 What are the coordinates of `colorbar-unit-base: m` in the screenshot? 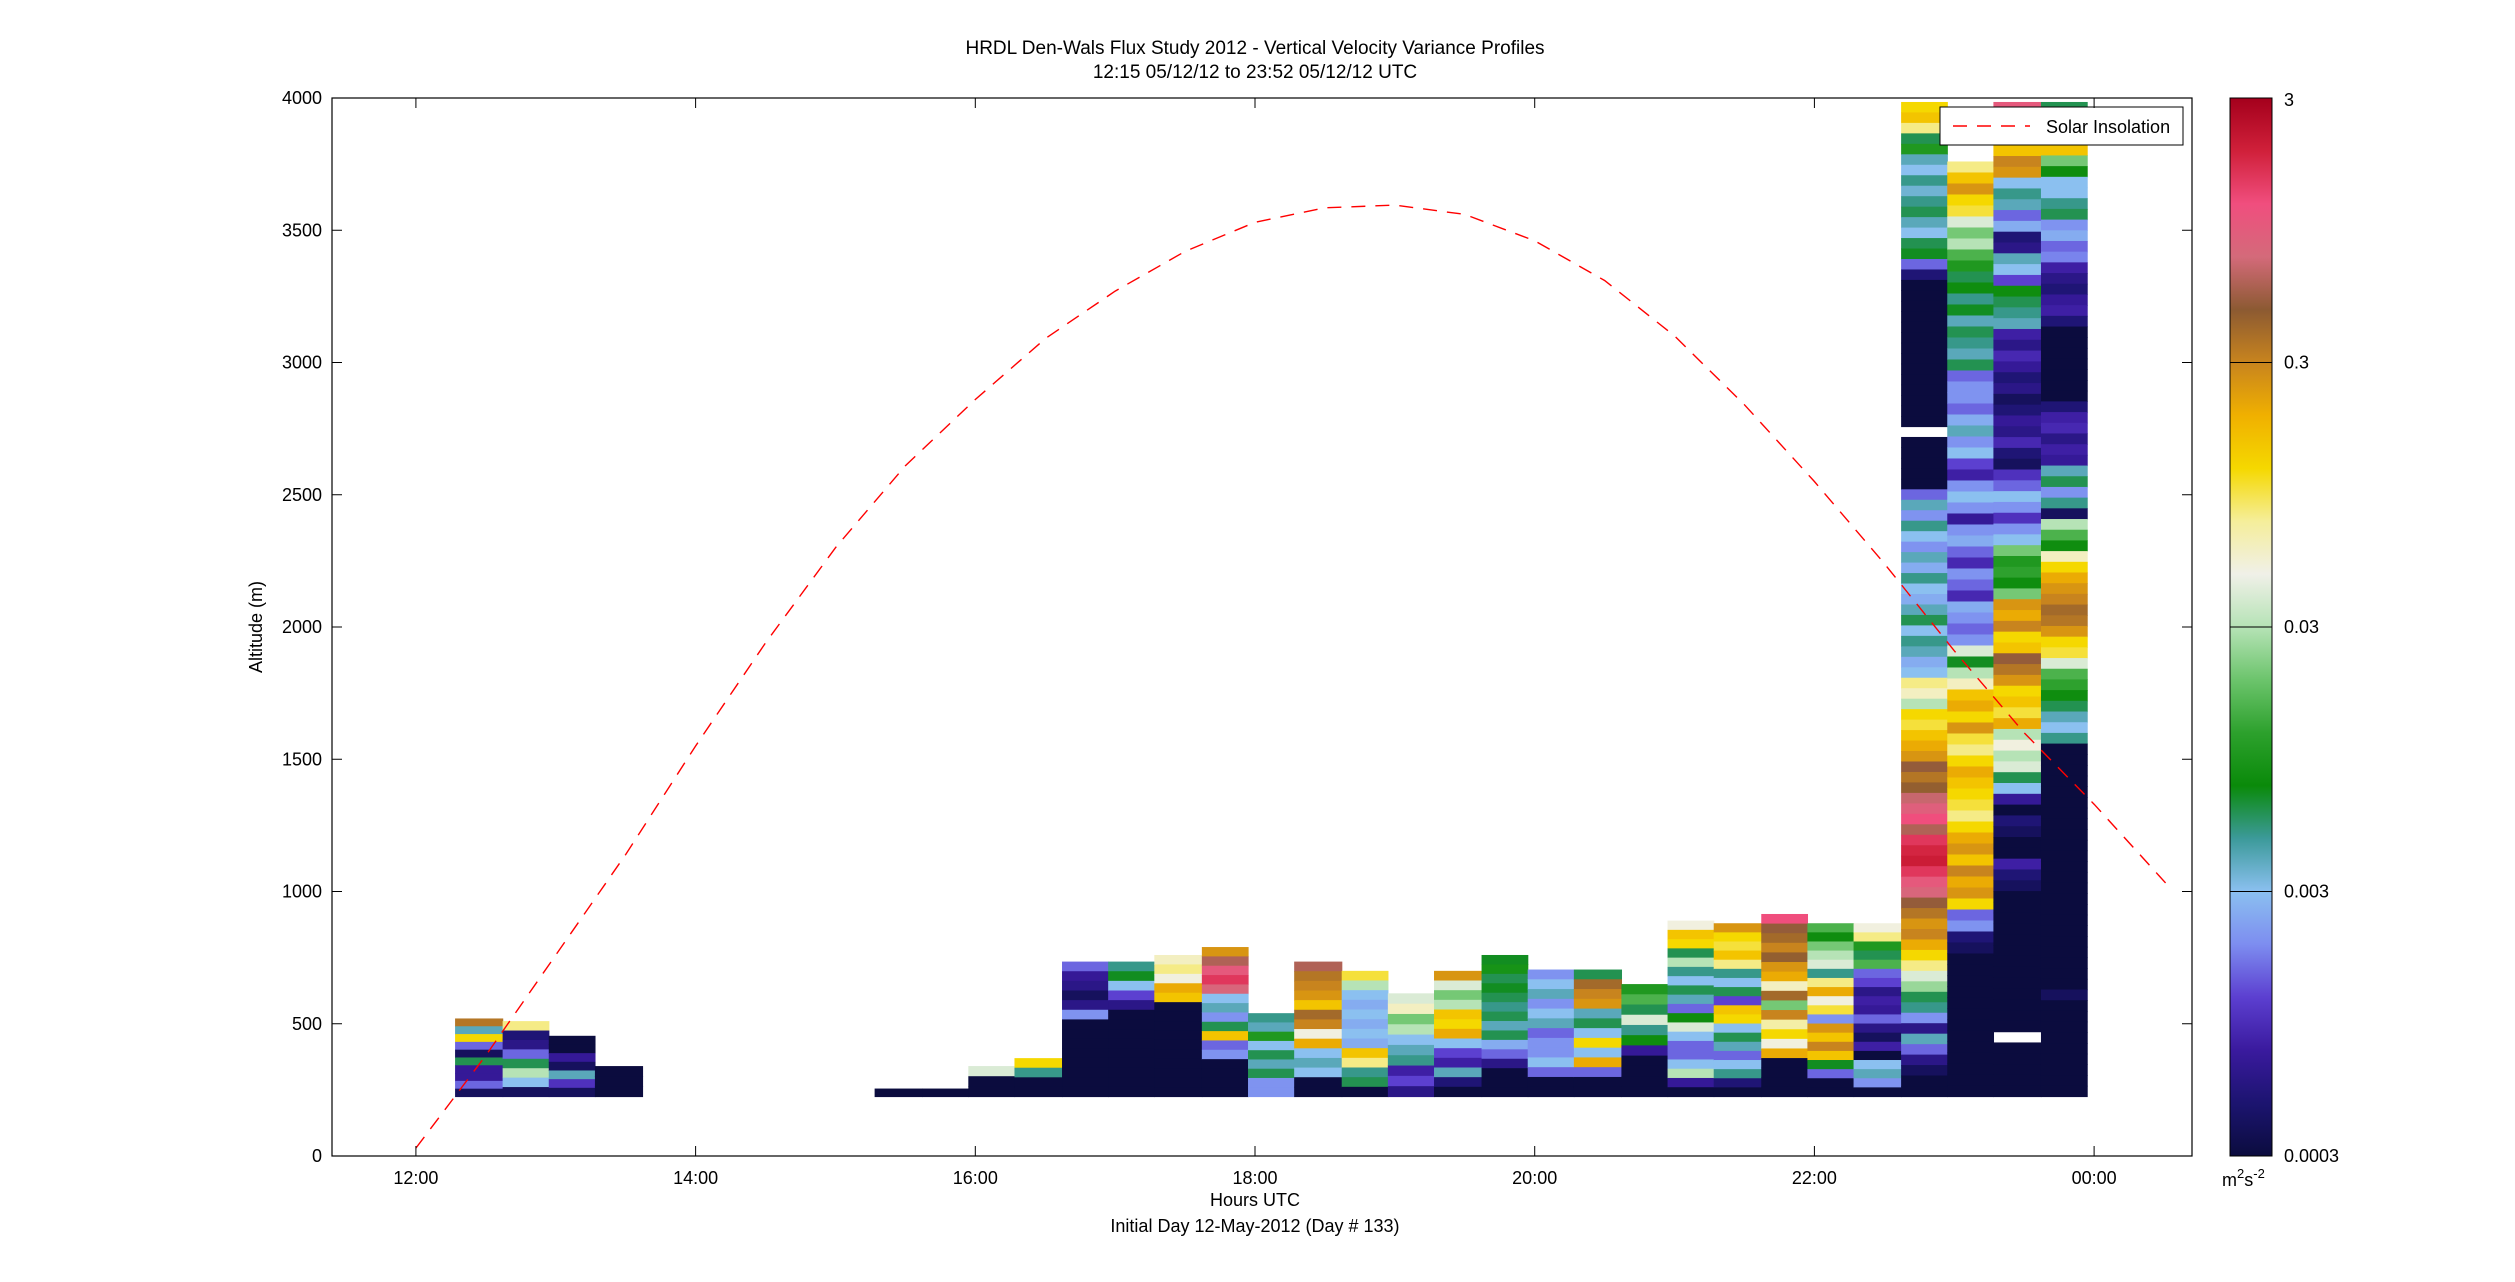 It's located at (2229, 1180).